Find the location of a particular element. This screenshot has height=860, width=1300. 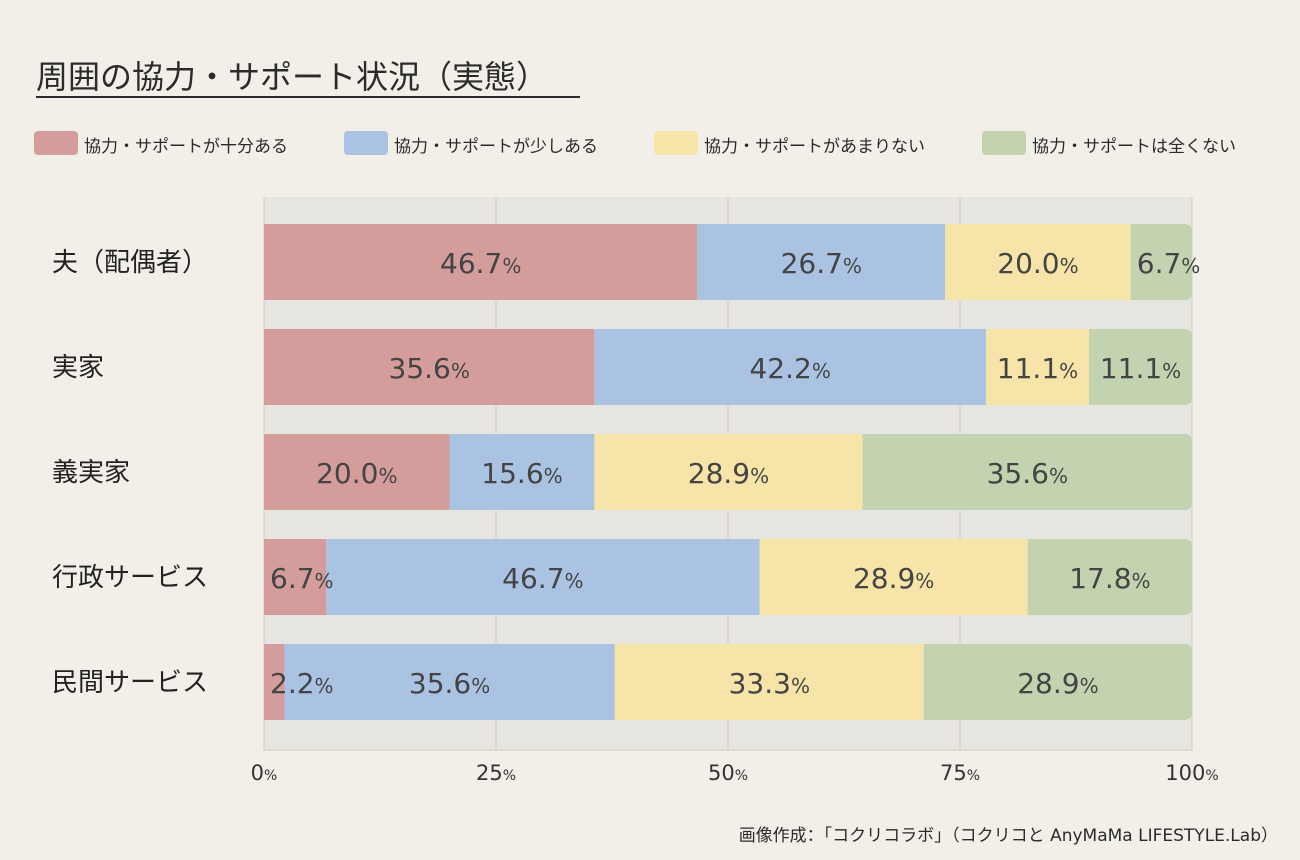

x-tick-label-4: 100% is located at coordinates (1191, 773).